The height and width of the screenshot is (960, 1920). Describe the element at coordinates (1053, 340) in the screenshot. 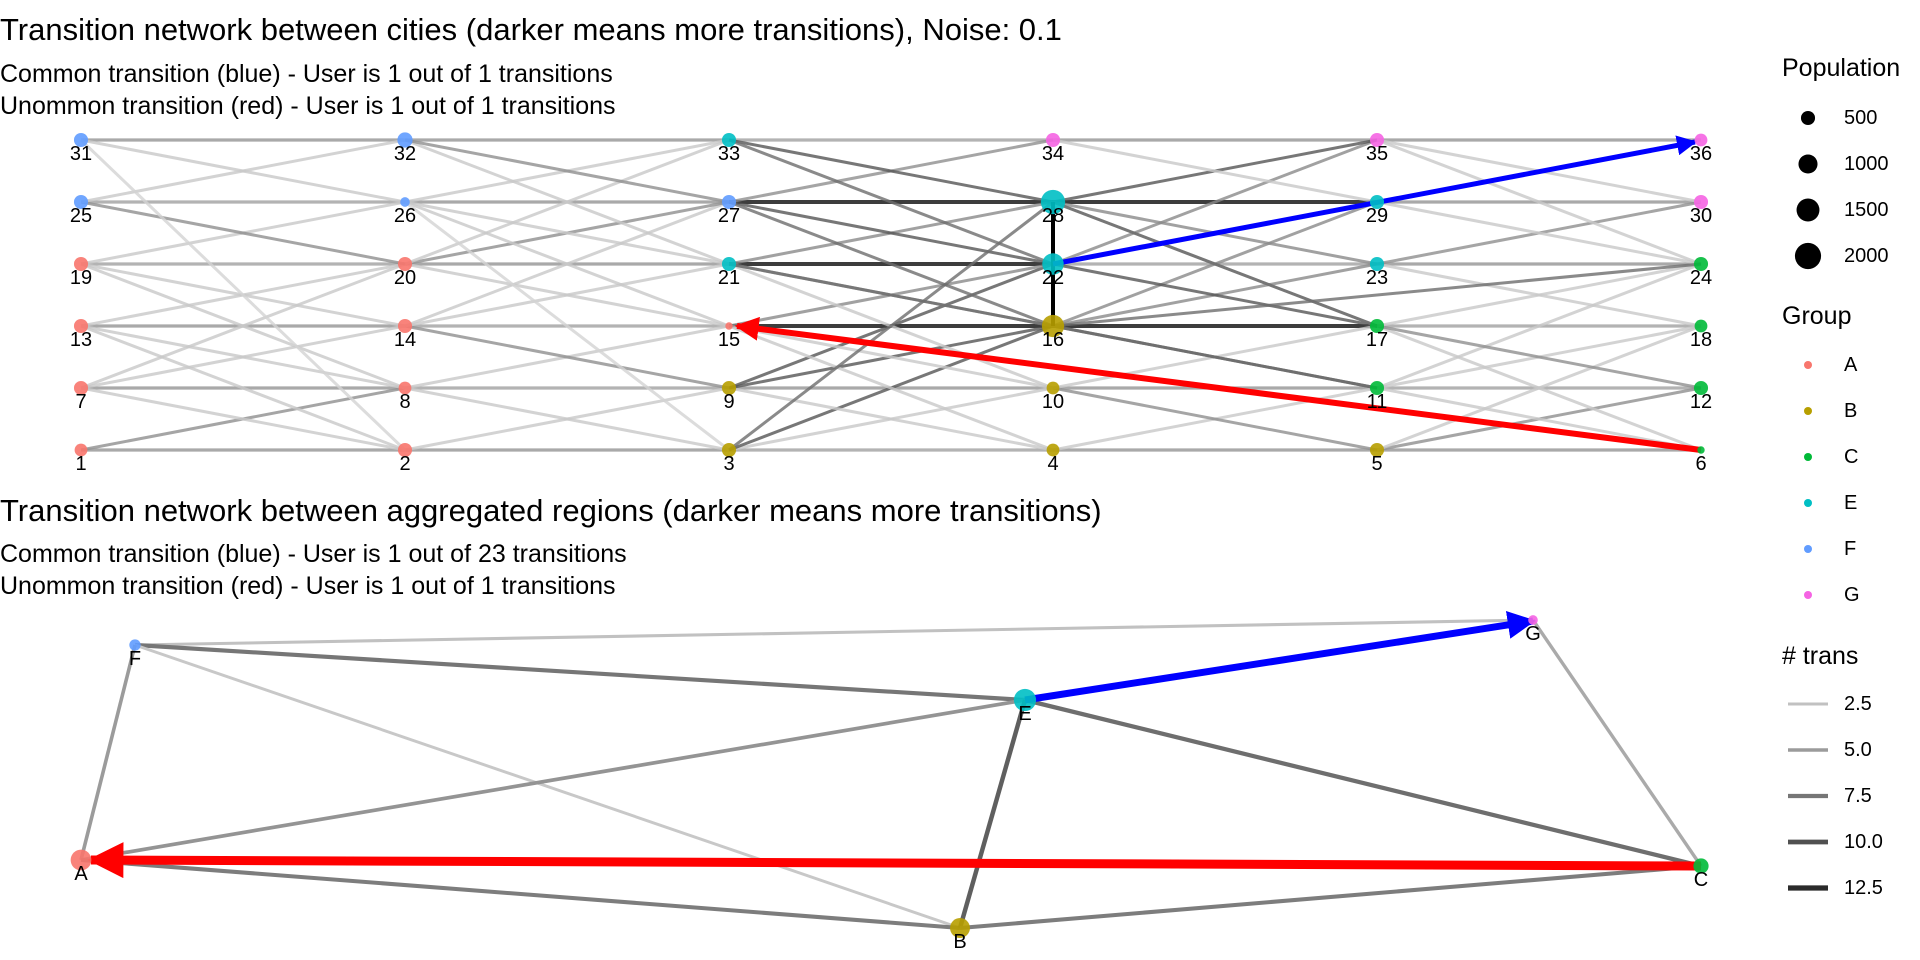

I see `city-label: 16` at that location.